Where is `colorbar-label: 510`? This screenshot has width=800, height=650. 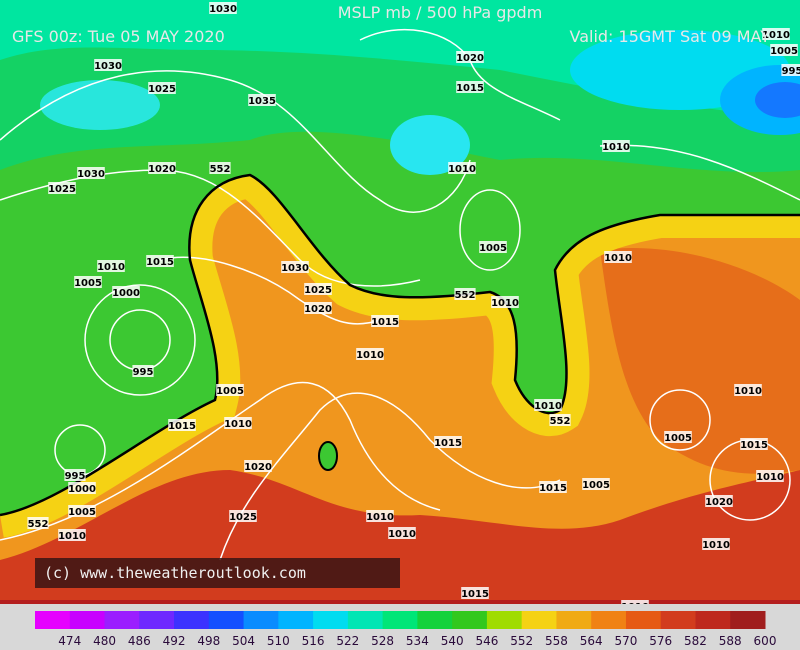 colorbar-label: 510 is located at coordinates (278, 641).